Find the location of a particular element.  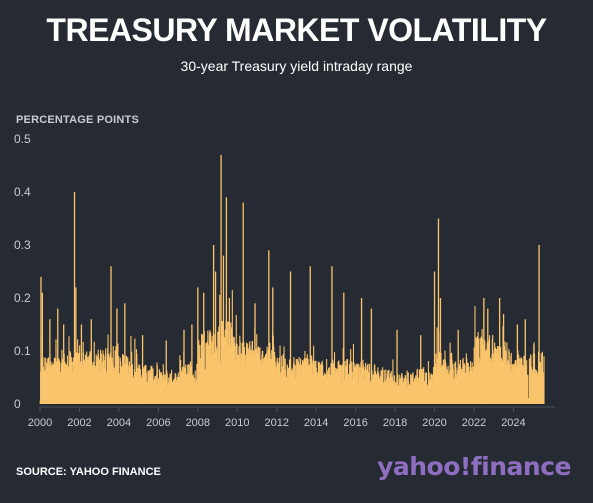

x-tick-label: 2010 is located at coordinates (237, 423).